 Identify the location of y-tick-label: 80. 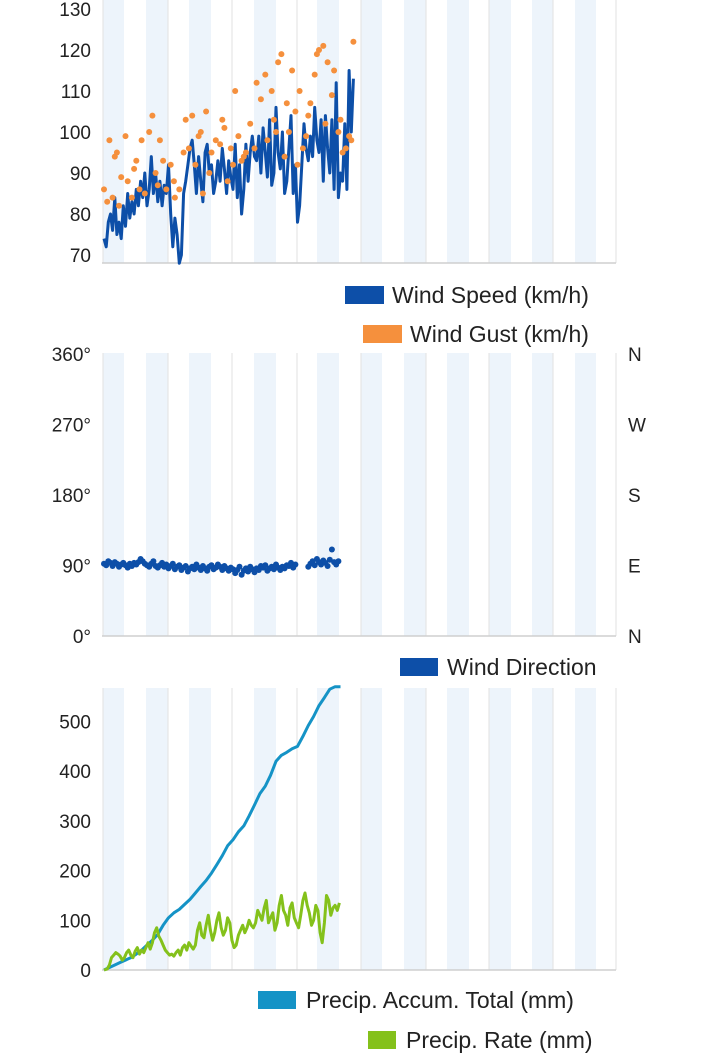
(80, 215).